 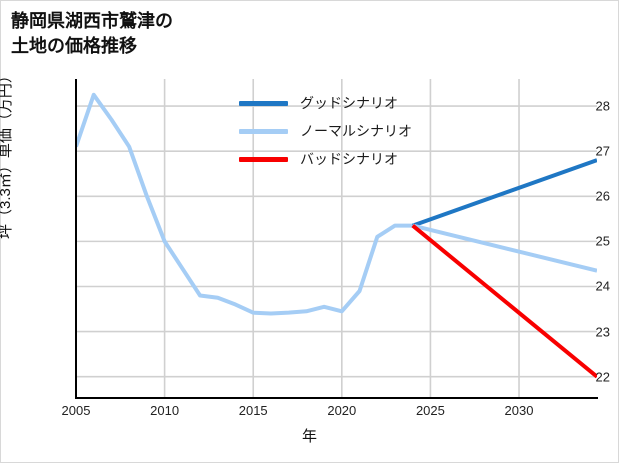 What do you see at coordinates (602, 151) in the screenshot?
I see `y-tick-label: 27` at bounding box center [602, 151].